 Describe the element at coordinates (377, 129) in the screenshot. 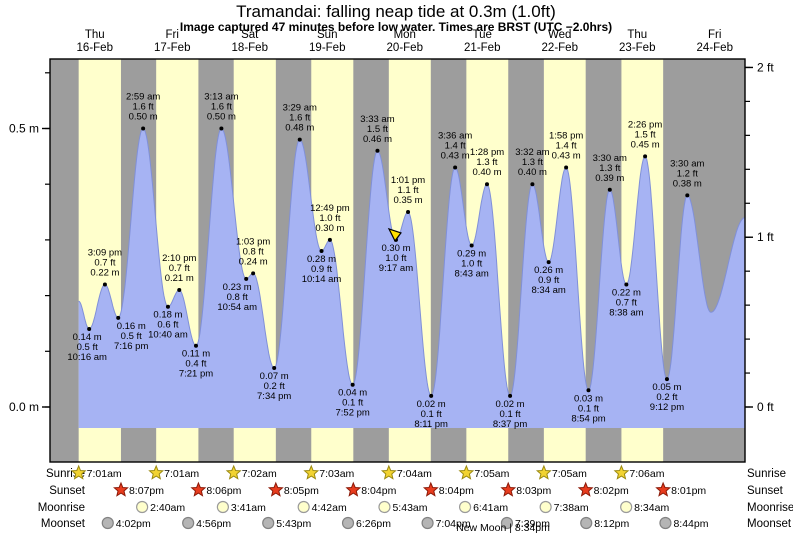

I see `tide-annotation-line: 1.5 ft` at that location.